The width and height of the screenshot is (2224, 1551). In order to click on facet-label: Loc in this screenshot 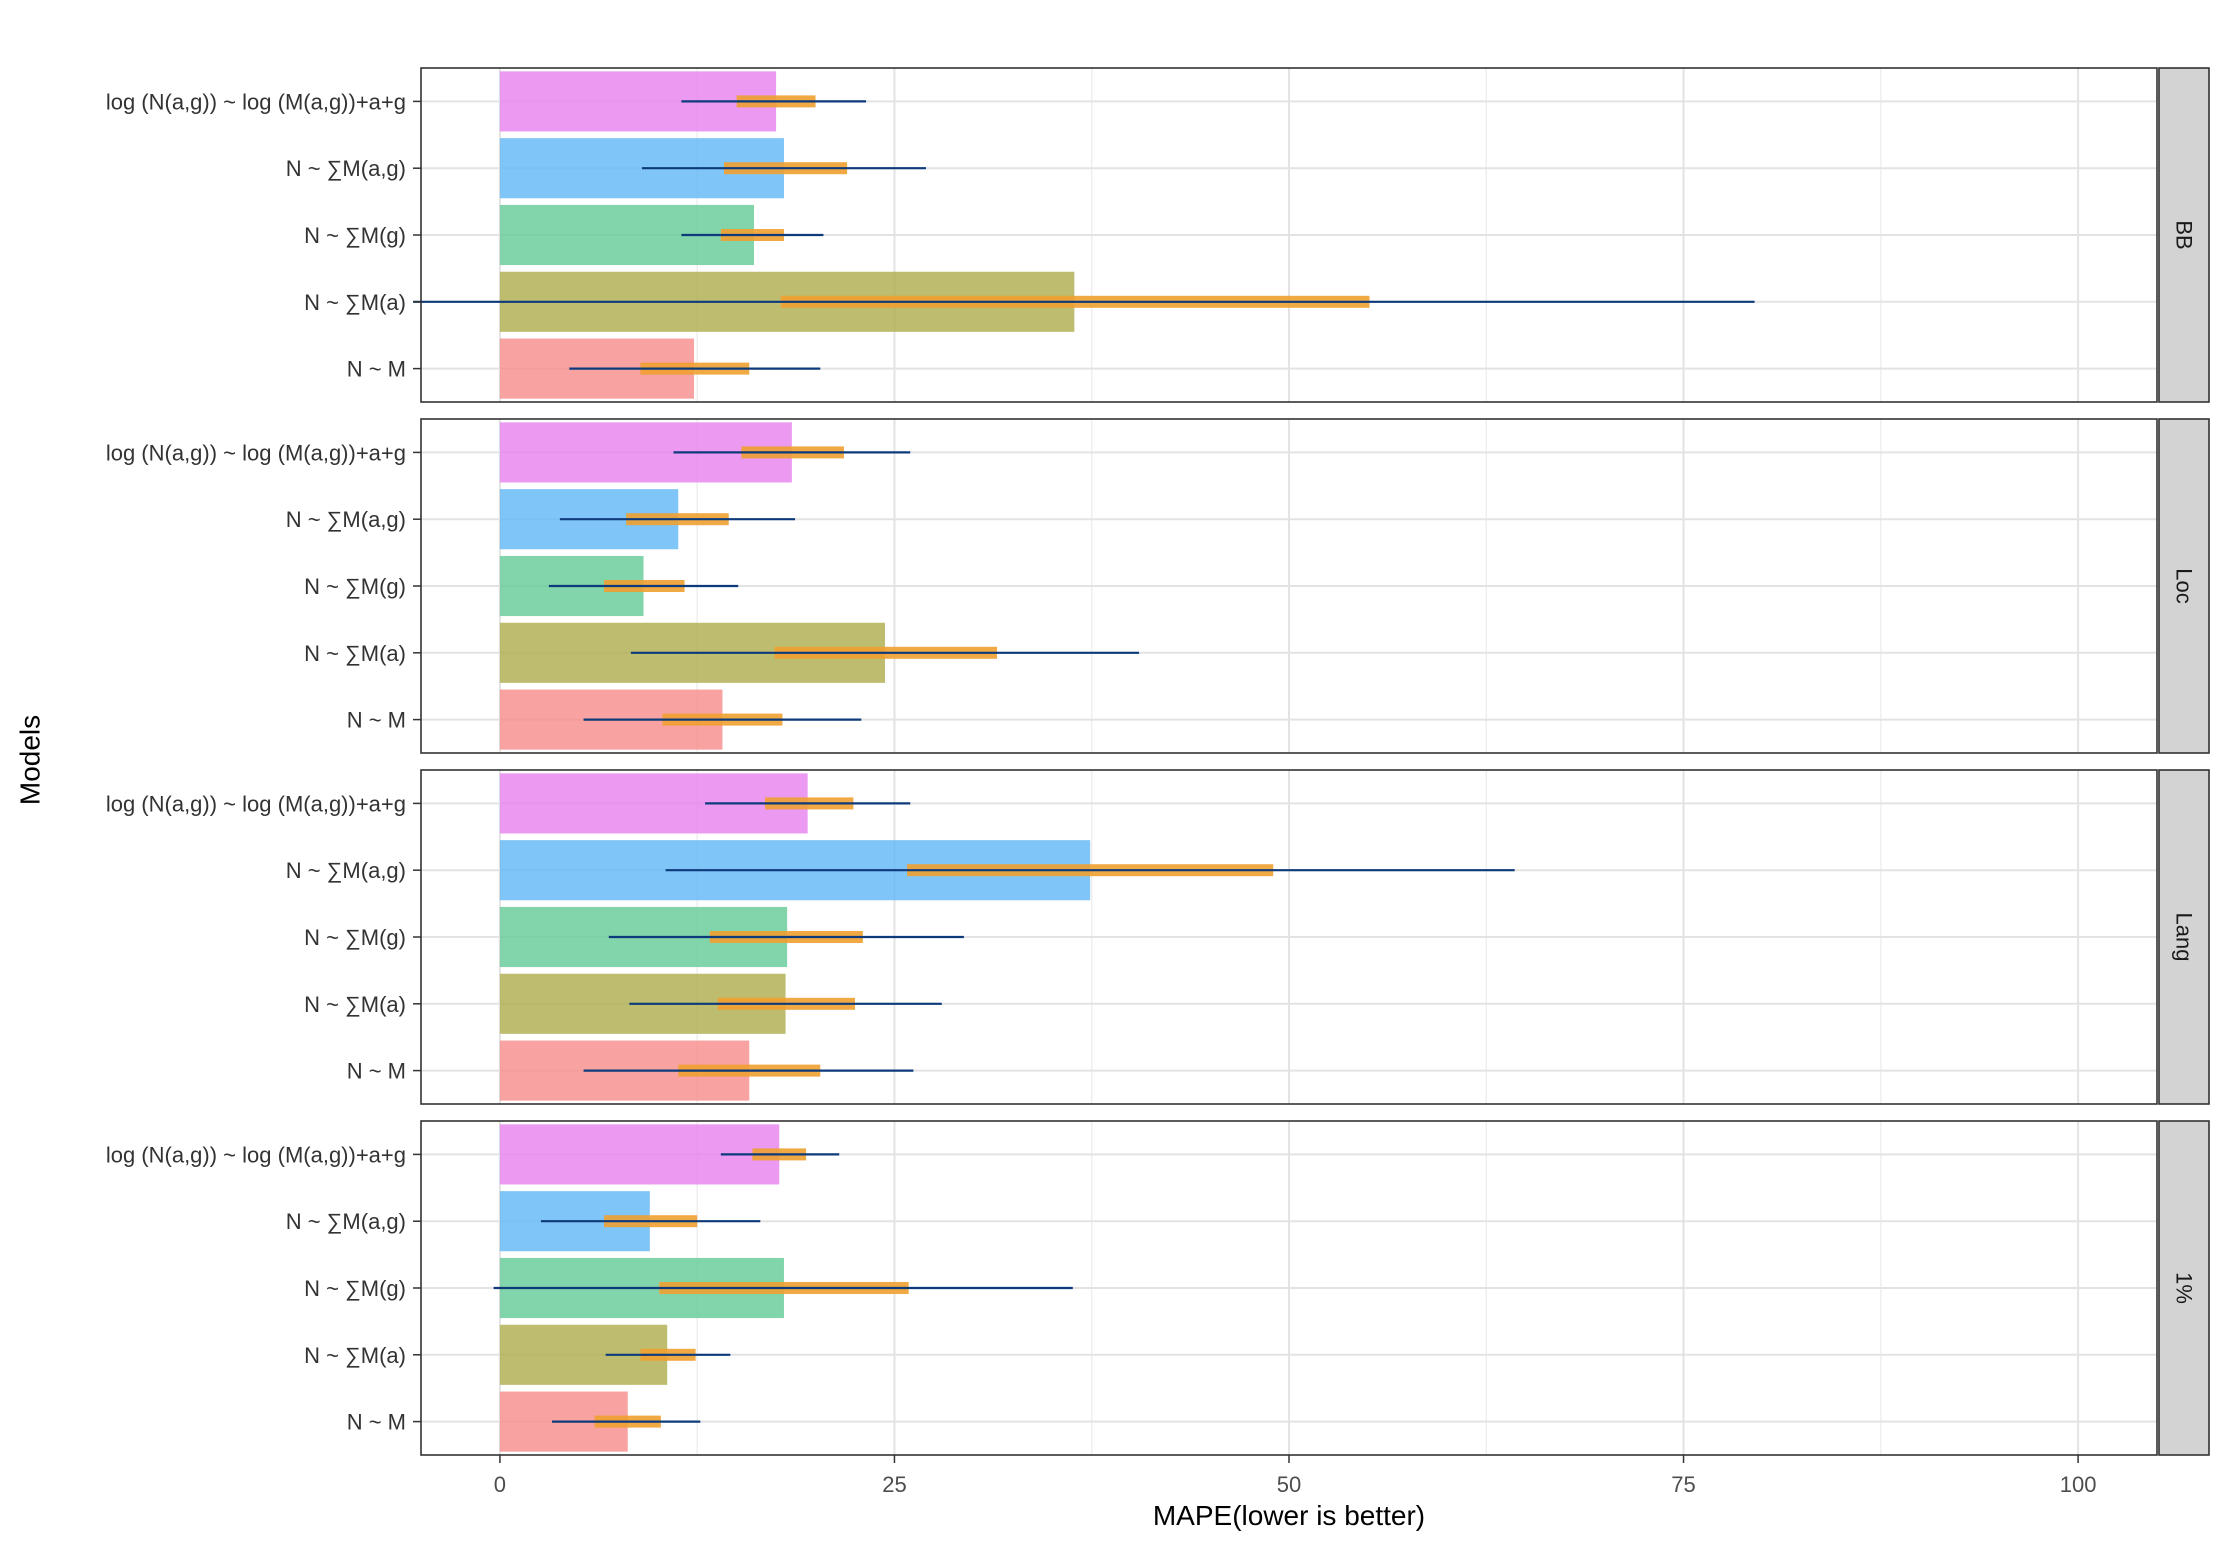, I will do `click(2184, 585)`.